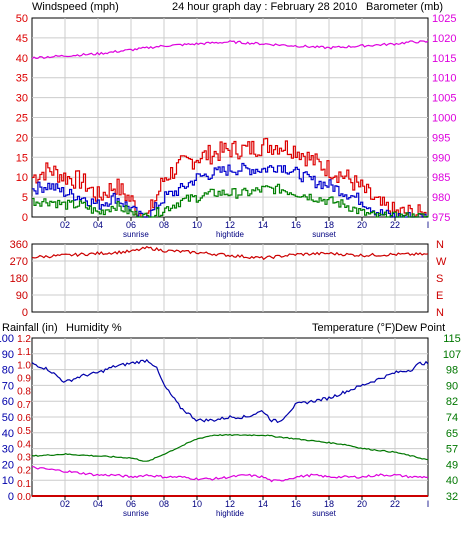 The width and height of the screenshot is (468, 559). What do you see at coordinates (8, 434) in the screenshot?
I see `humidity-ytick-label: 40` at bounding box center [8, 434].